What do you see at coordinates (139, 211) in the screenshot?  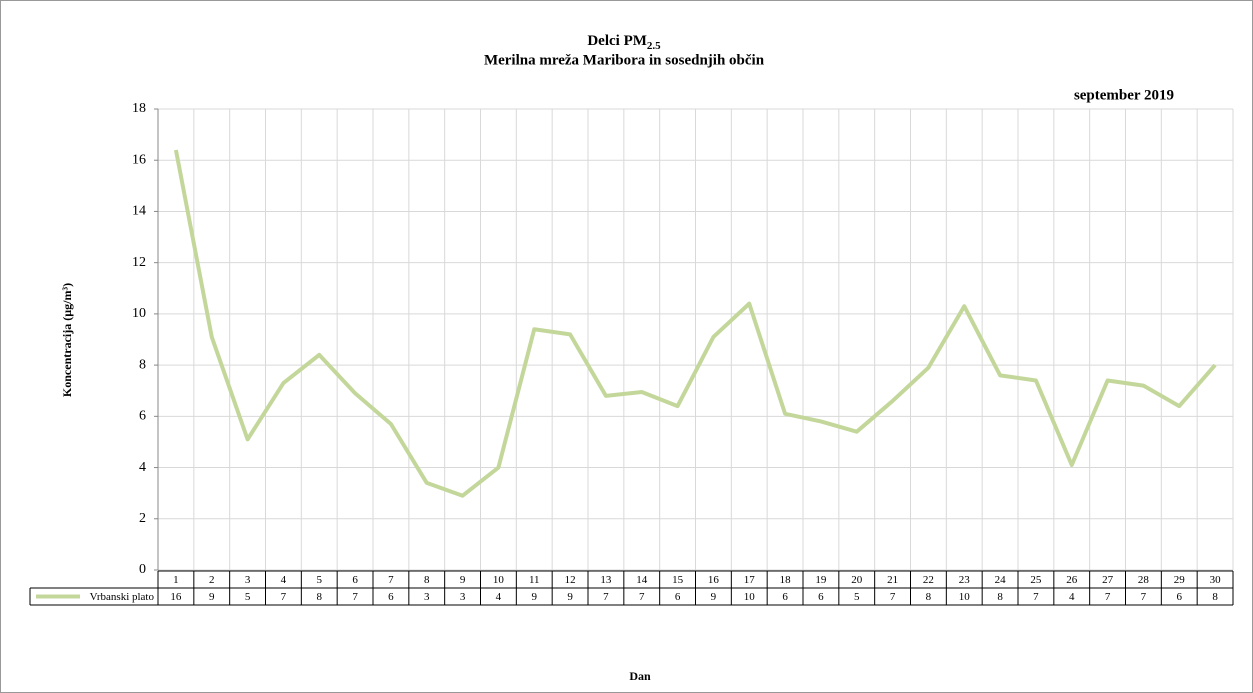 I see `y-tick-label: 14` at bounding box center [139, 211].